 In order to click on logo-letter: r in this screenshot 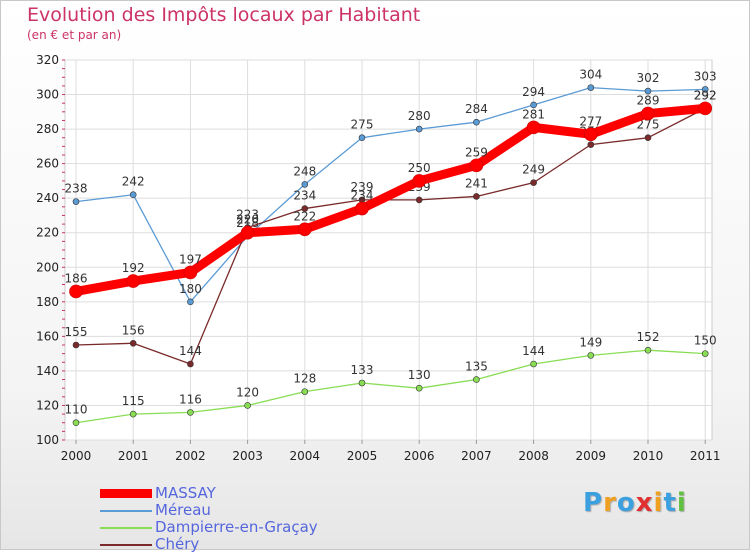, I will do `click(610, 503)`.